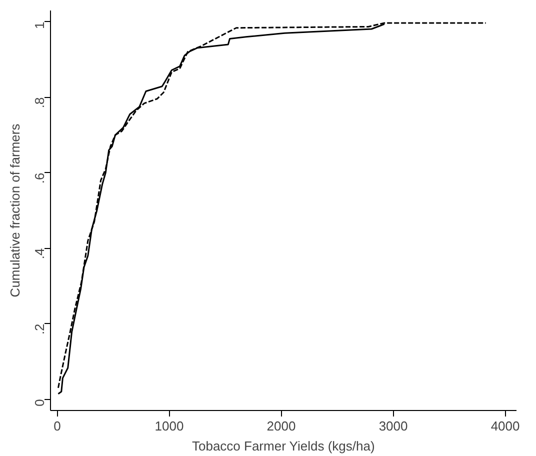 This screenshot has height=456, width=536. I want to click on x-tick-label: 0, so click(57, 426).